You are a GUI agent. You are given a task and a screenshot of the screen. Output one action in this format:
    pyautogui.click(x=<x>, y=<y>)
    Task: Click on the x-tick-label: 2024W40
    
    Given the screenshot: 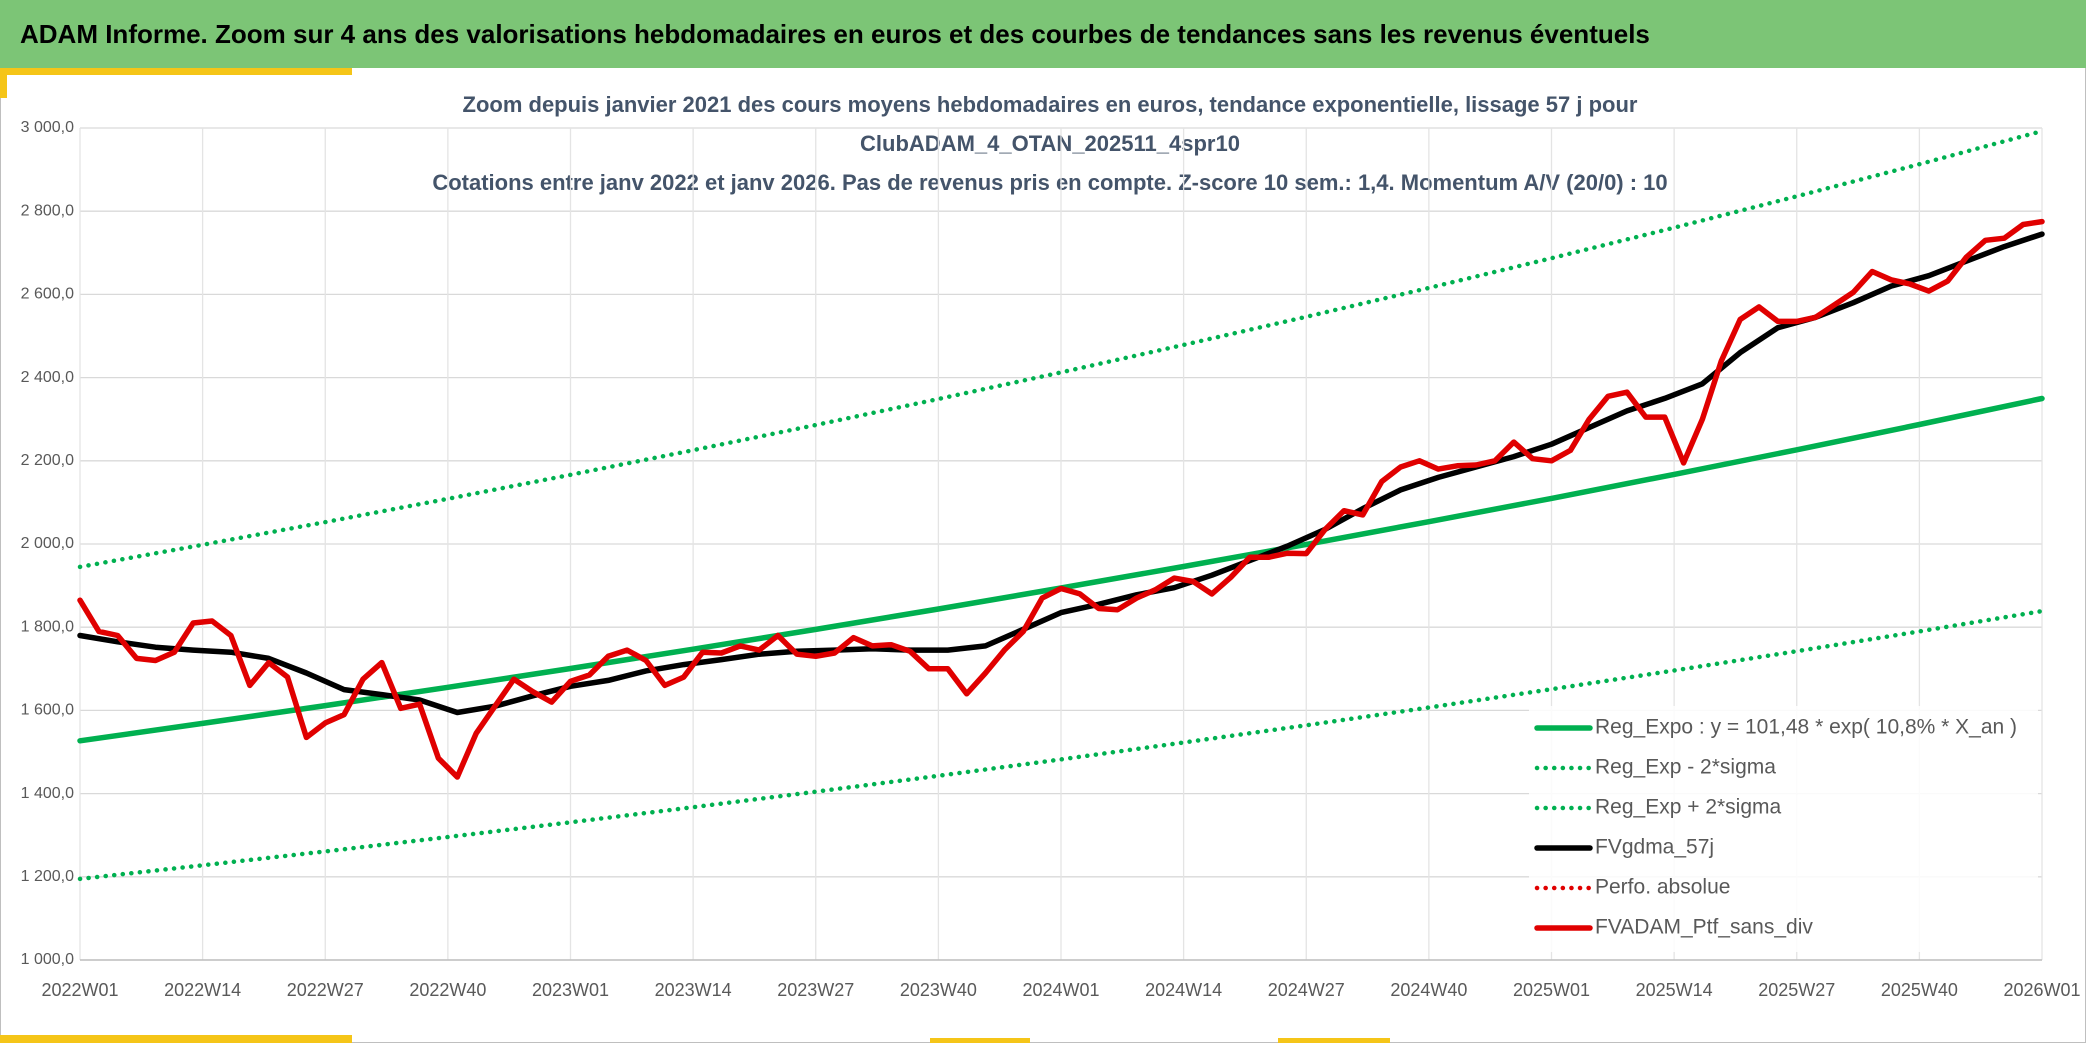 What is the action you would take?
    pyautogui.click(x=1428, y=990)
    